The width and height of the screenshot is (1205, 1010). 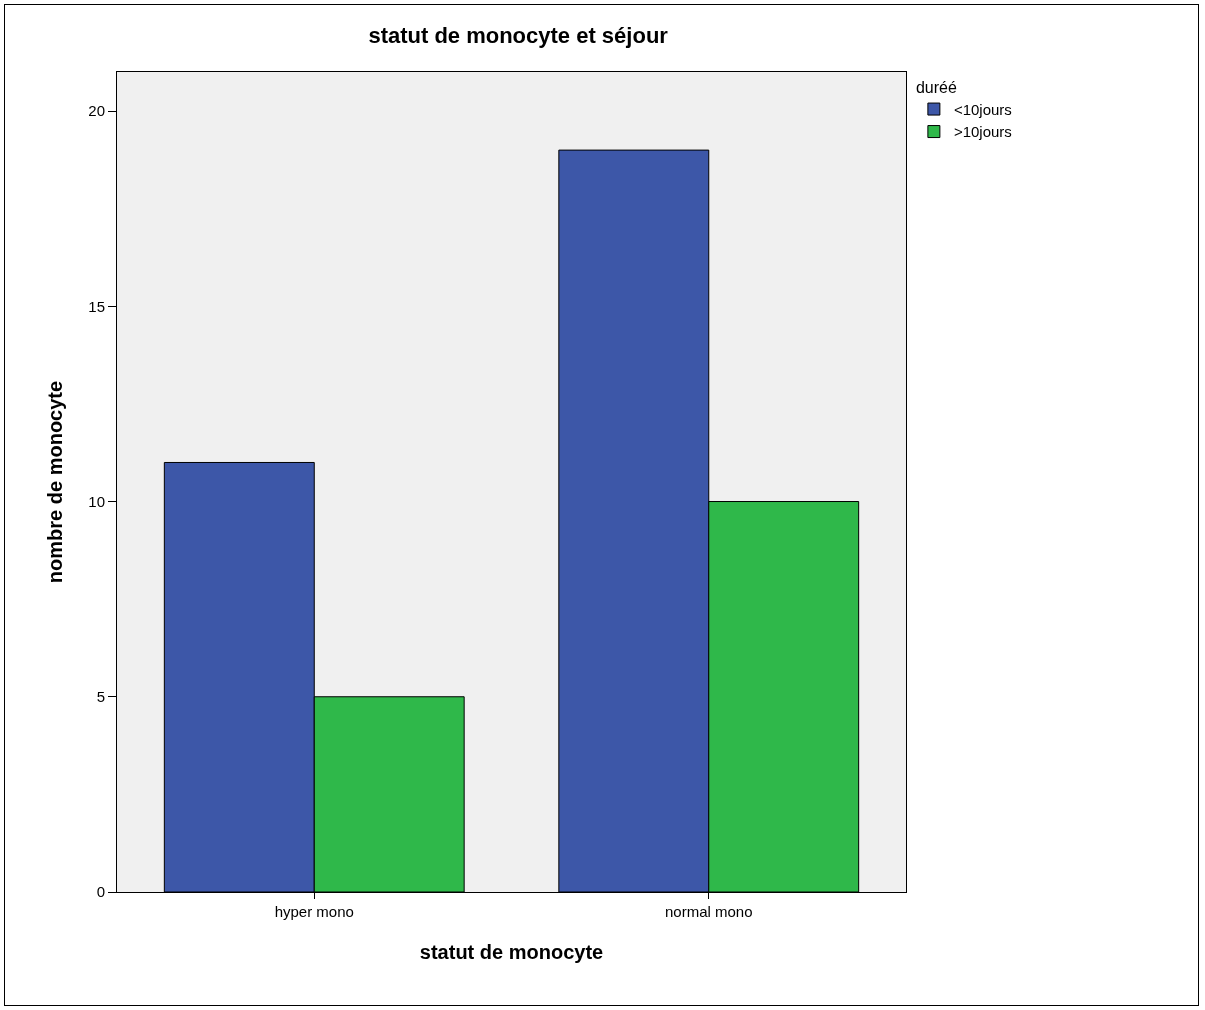 I want to click on x-axis-title: statut de monocyte, so click(x=511, y=951).